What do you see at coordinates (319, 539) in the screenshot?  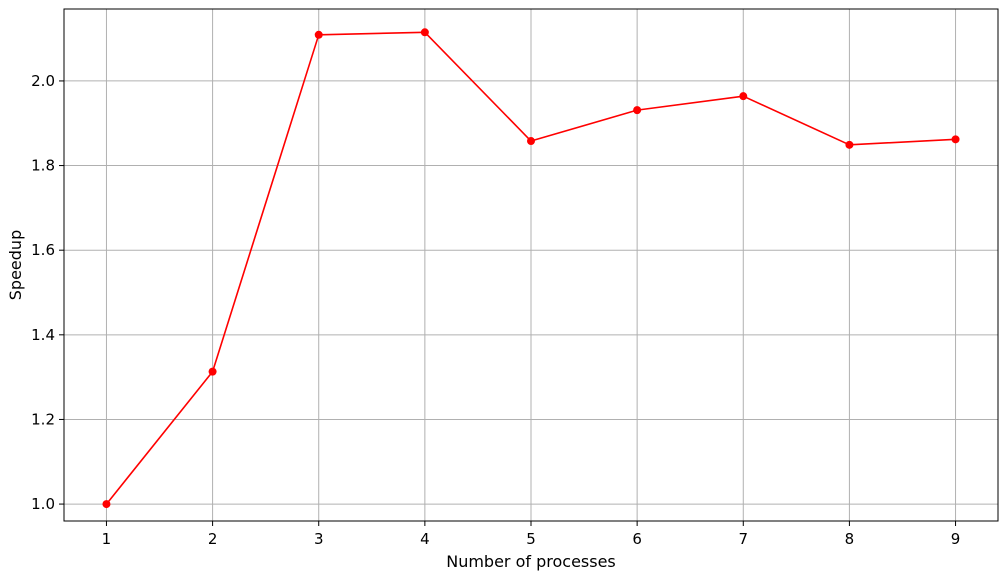 I see `x-tick-label: 3` at bounding box center [319, 539].